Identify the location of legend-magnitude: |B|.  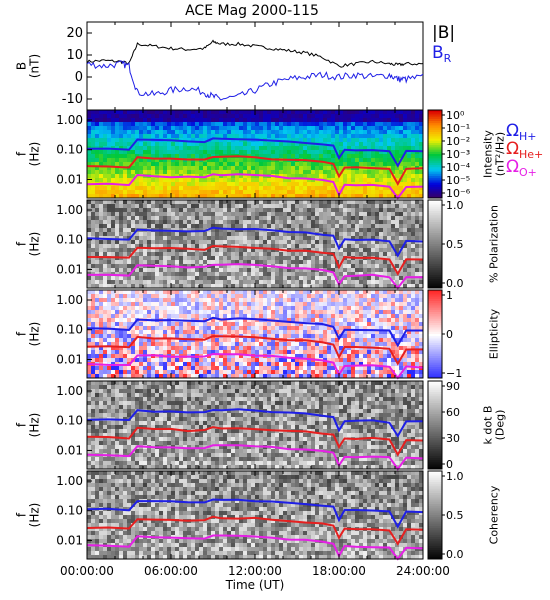
(443, 33).